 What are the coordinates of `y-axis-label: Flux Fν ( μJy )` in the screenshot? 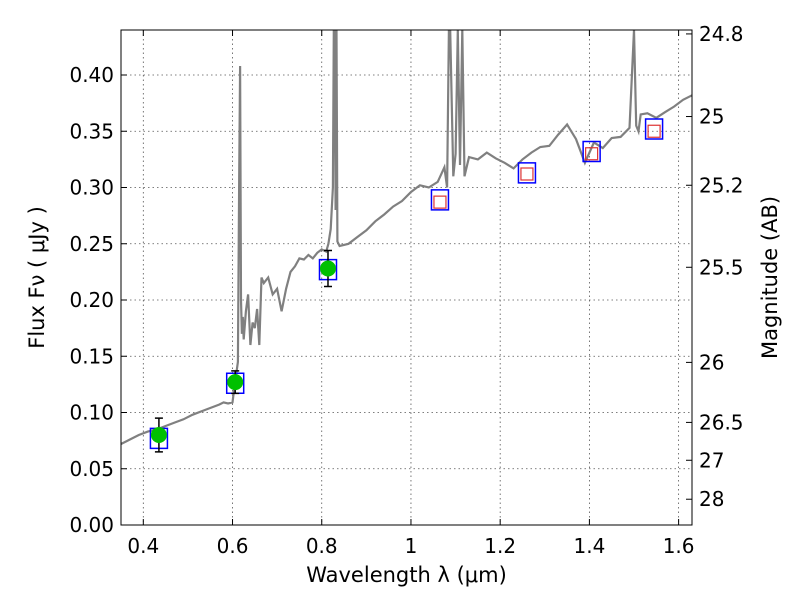 It's located at (37, 277).